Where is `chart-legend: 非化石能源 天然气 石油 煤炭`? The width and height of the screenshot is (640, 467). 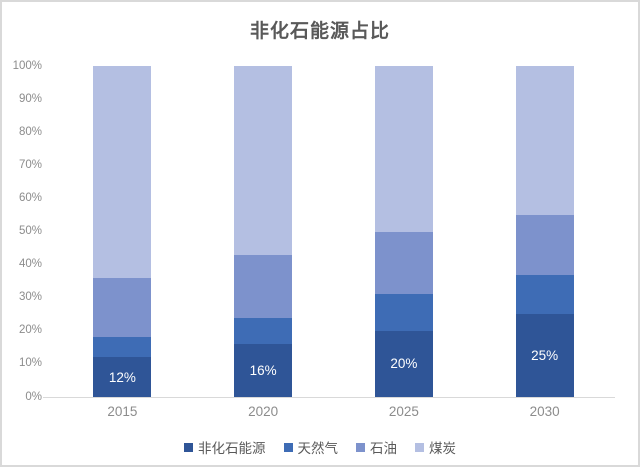 chart-legend: 非化石能源 天然气 石油 煤炭 is located at coordinates (320, 447).